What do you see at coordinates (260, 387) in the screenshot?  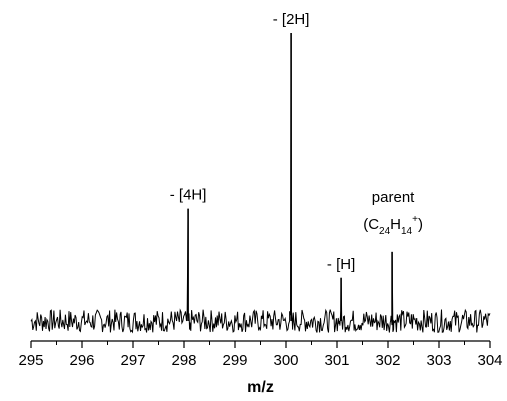 I see `x-axis-title: m/z` at bounding box center [260, 387].